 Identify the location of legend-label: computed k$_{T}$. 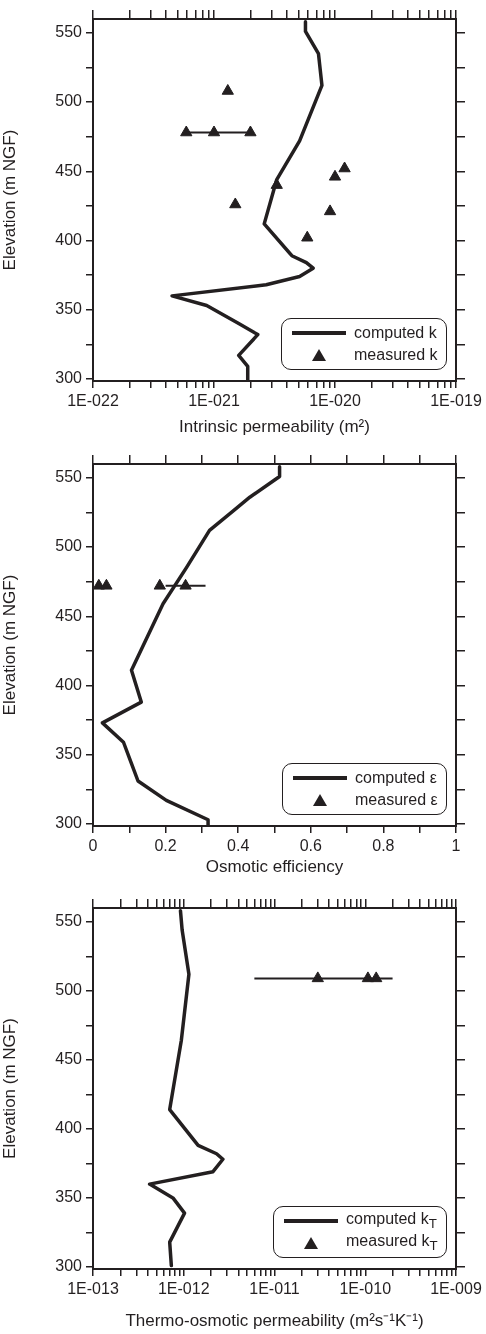
(391, 1221).